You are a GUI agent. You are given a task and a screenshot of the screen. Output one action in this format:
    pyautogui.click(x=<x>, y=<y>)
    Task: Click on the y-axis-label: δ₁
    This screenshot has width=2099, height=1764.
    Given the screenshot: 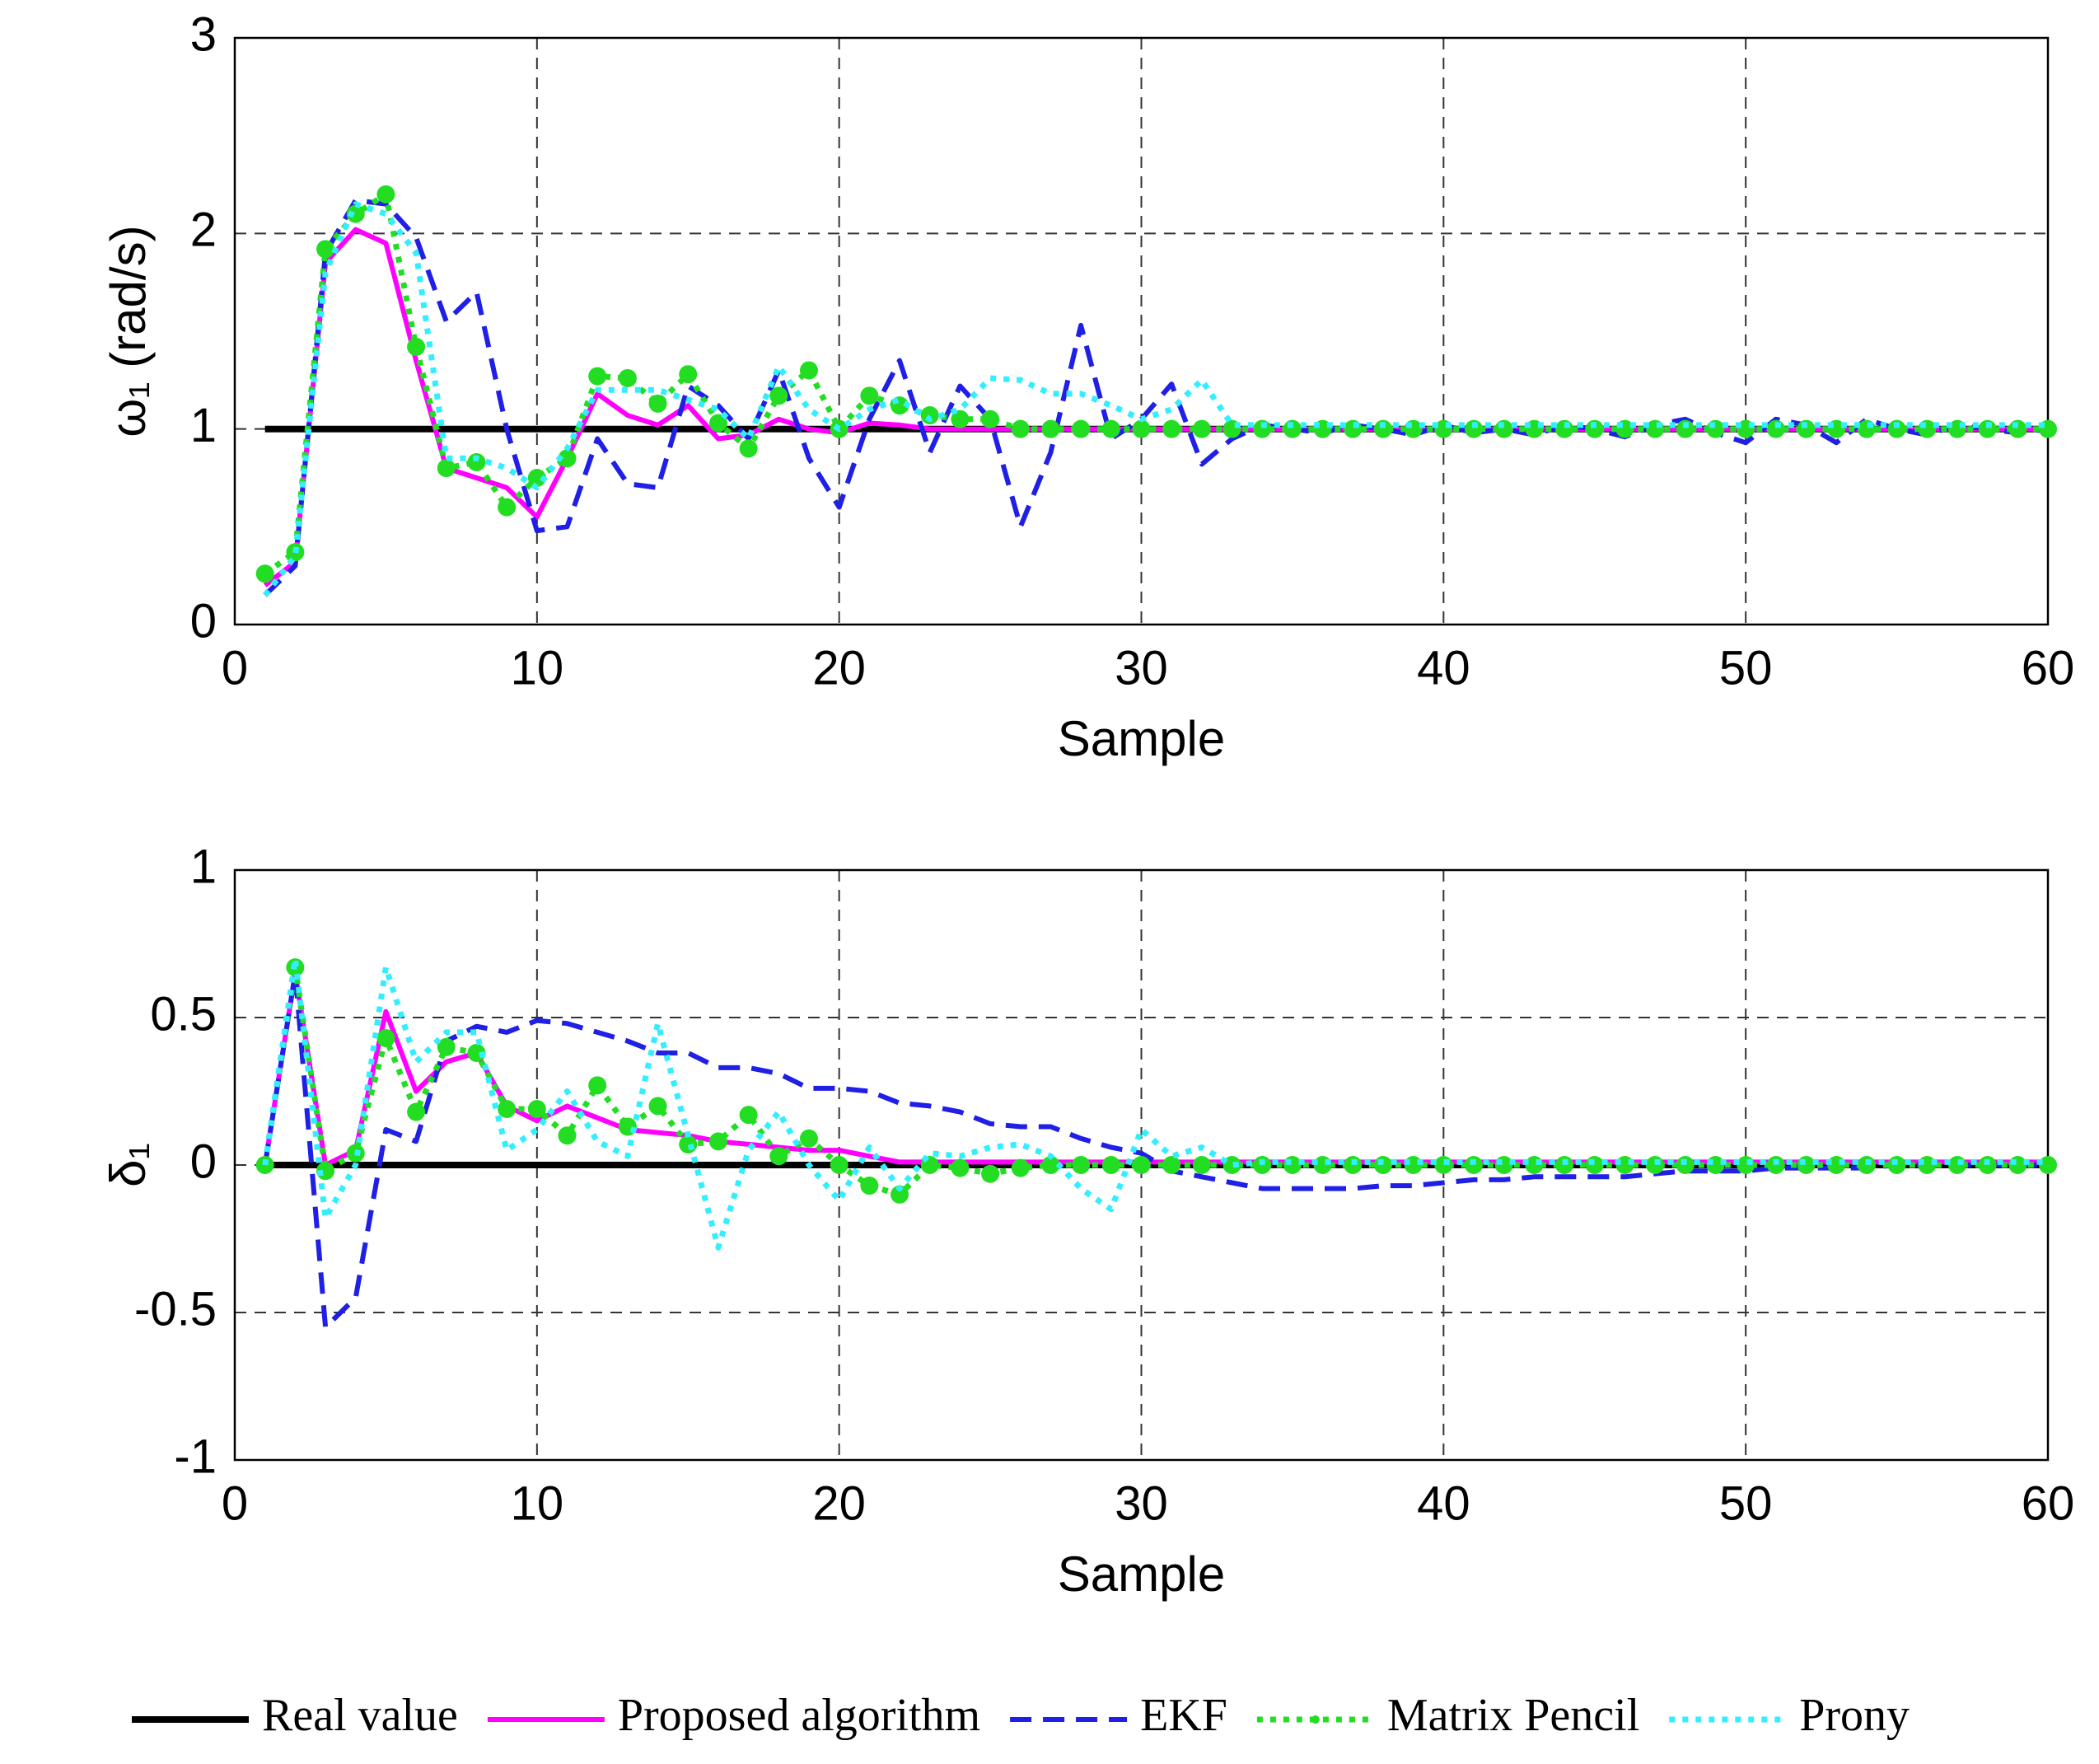 What is the action you would take?
    pyautogui.click(x=128, y=1165)
    